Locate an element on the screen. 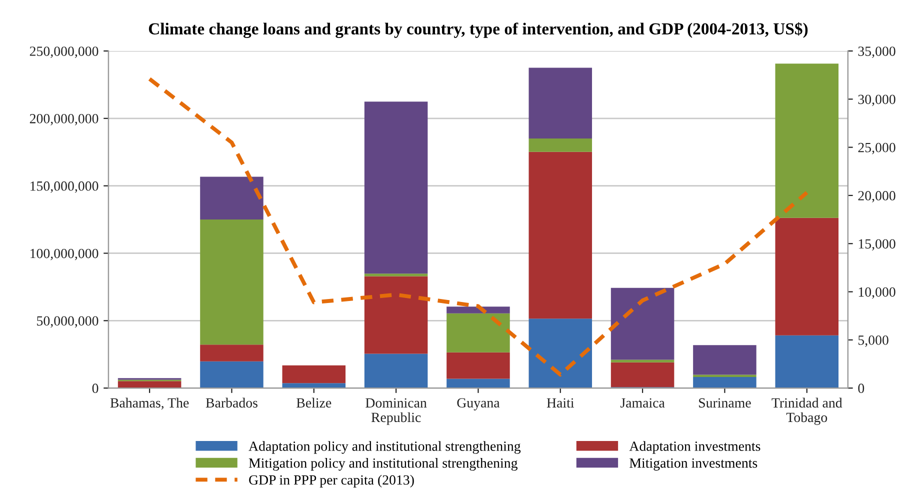  y2-tick-label: 10,000 is located at coordinates (877, 293).